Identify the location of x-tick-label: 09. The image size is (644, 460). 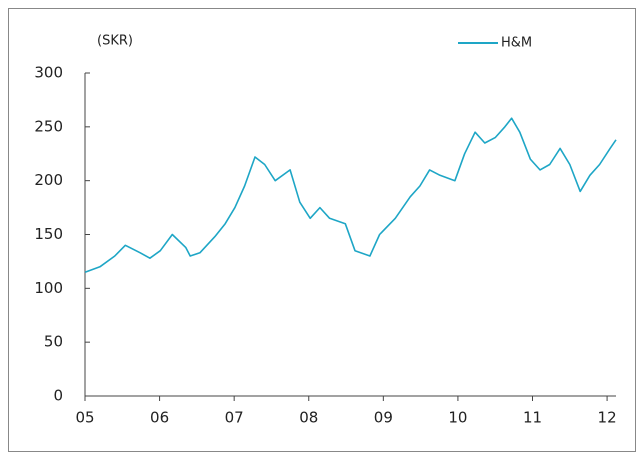
(383, 418).